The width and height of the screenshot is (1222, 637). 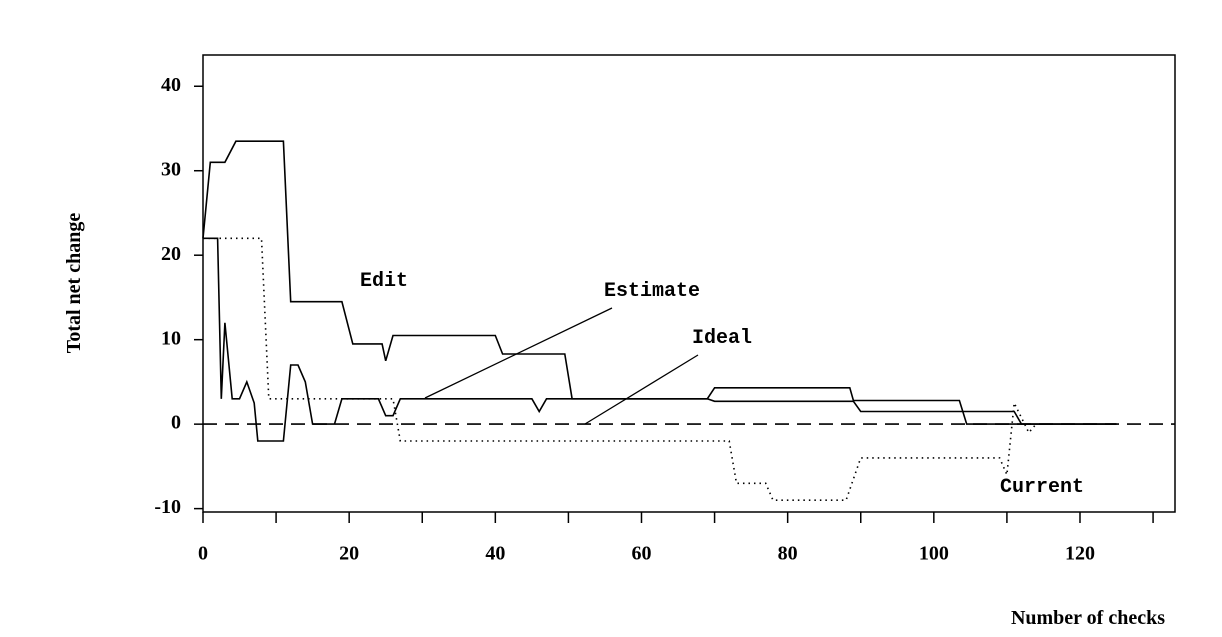 I want to click on y-tick-label: 0, so click(x=176, y=423).